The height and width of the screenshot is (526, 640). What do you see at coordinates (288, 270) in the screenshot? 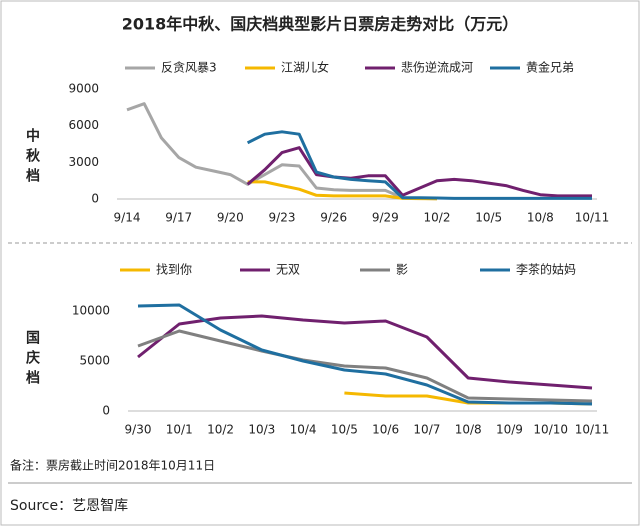
I see `legend-label: 无双` at bounding box center [288, 270].